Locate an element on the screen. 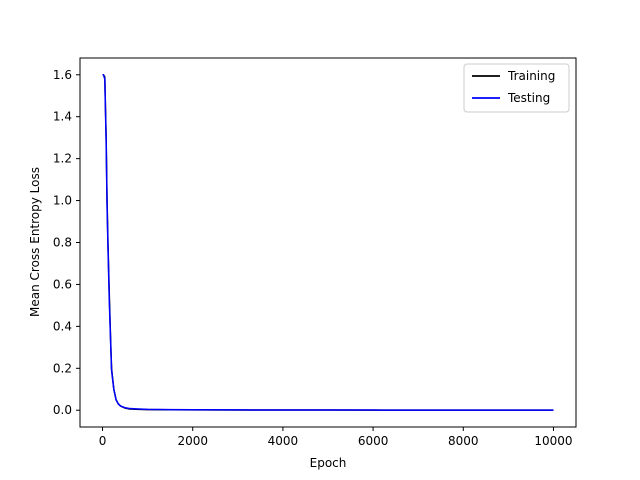  y-tick-label: 0.0 is located at coordinates (62, 410).